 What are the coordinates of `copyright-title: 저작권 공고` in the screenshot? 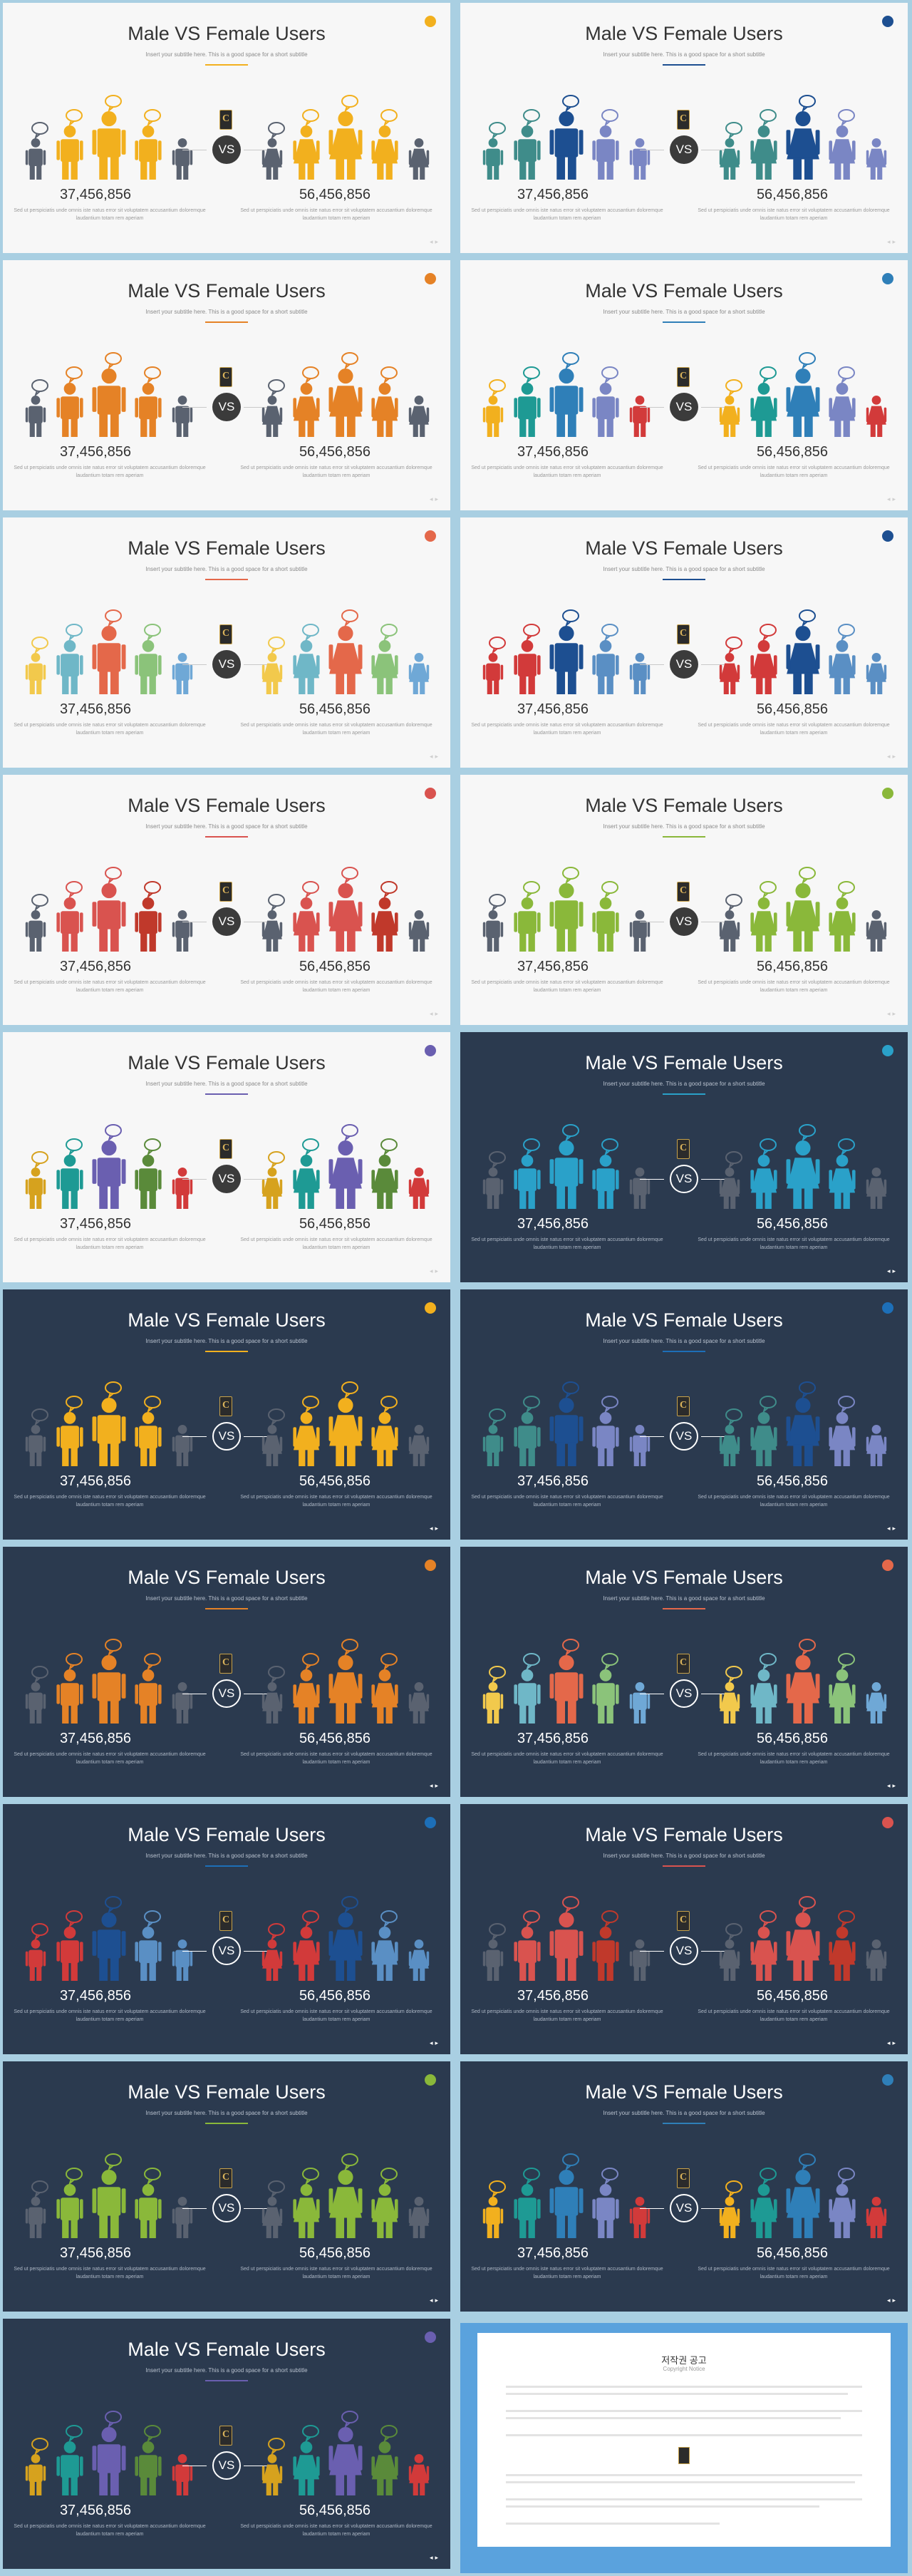 It's located at (684, 2360).